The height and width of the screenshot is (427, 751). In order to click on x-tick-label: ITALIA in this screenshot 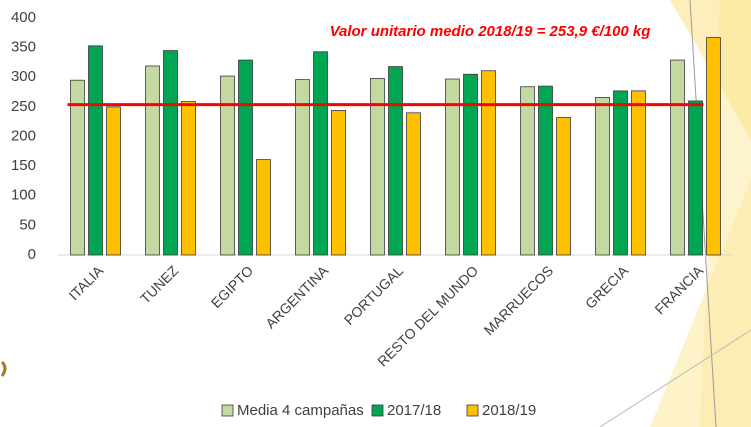, I will do `click(85, 282)`.